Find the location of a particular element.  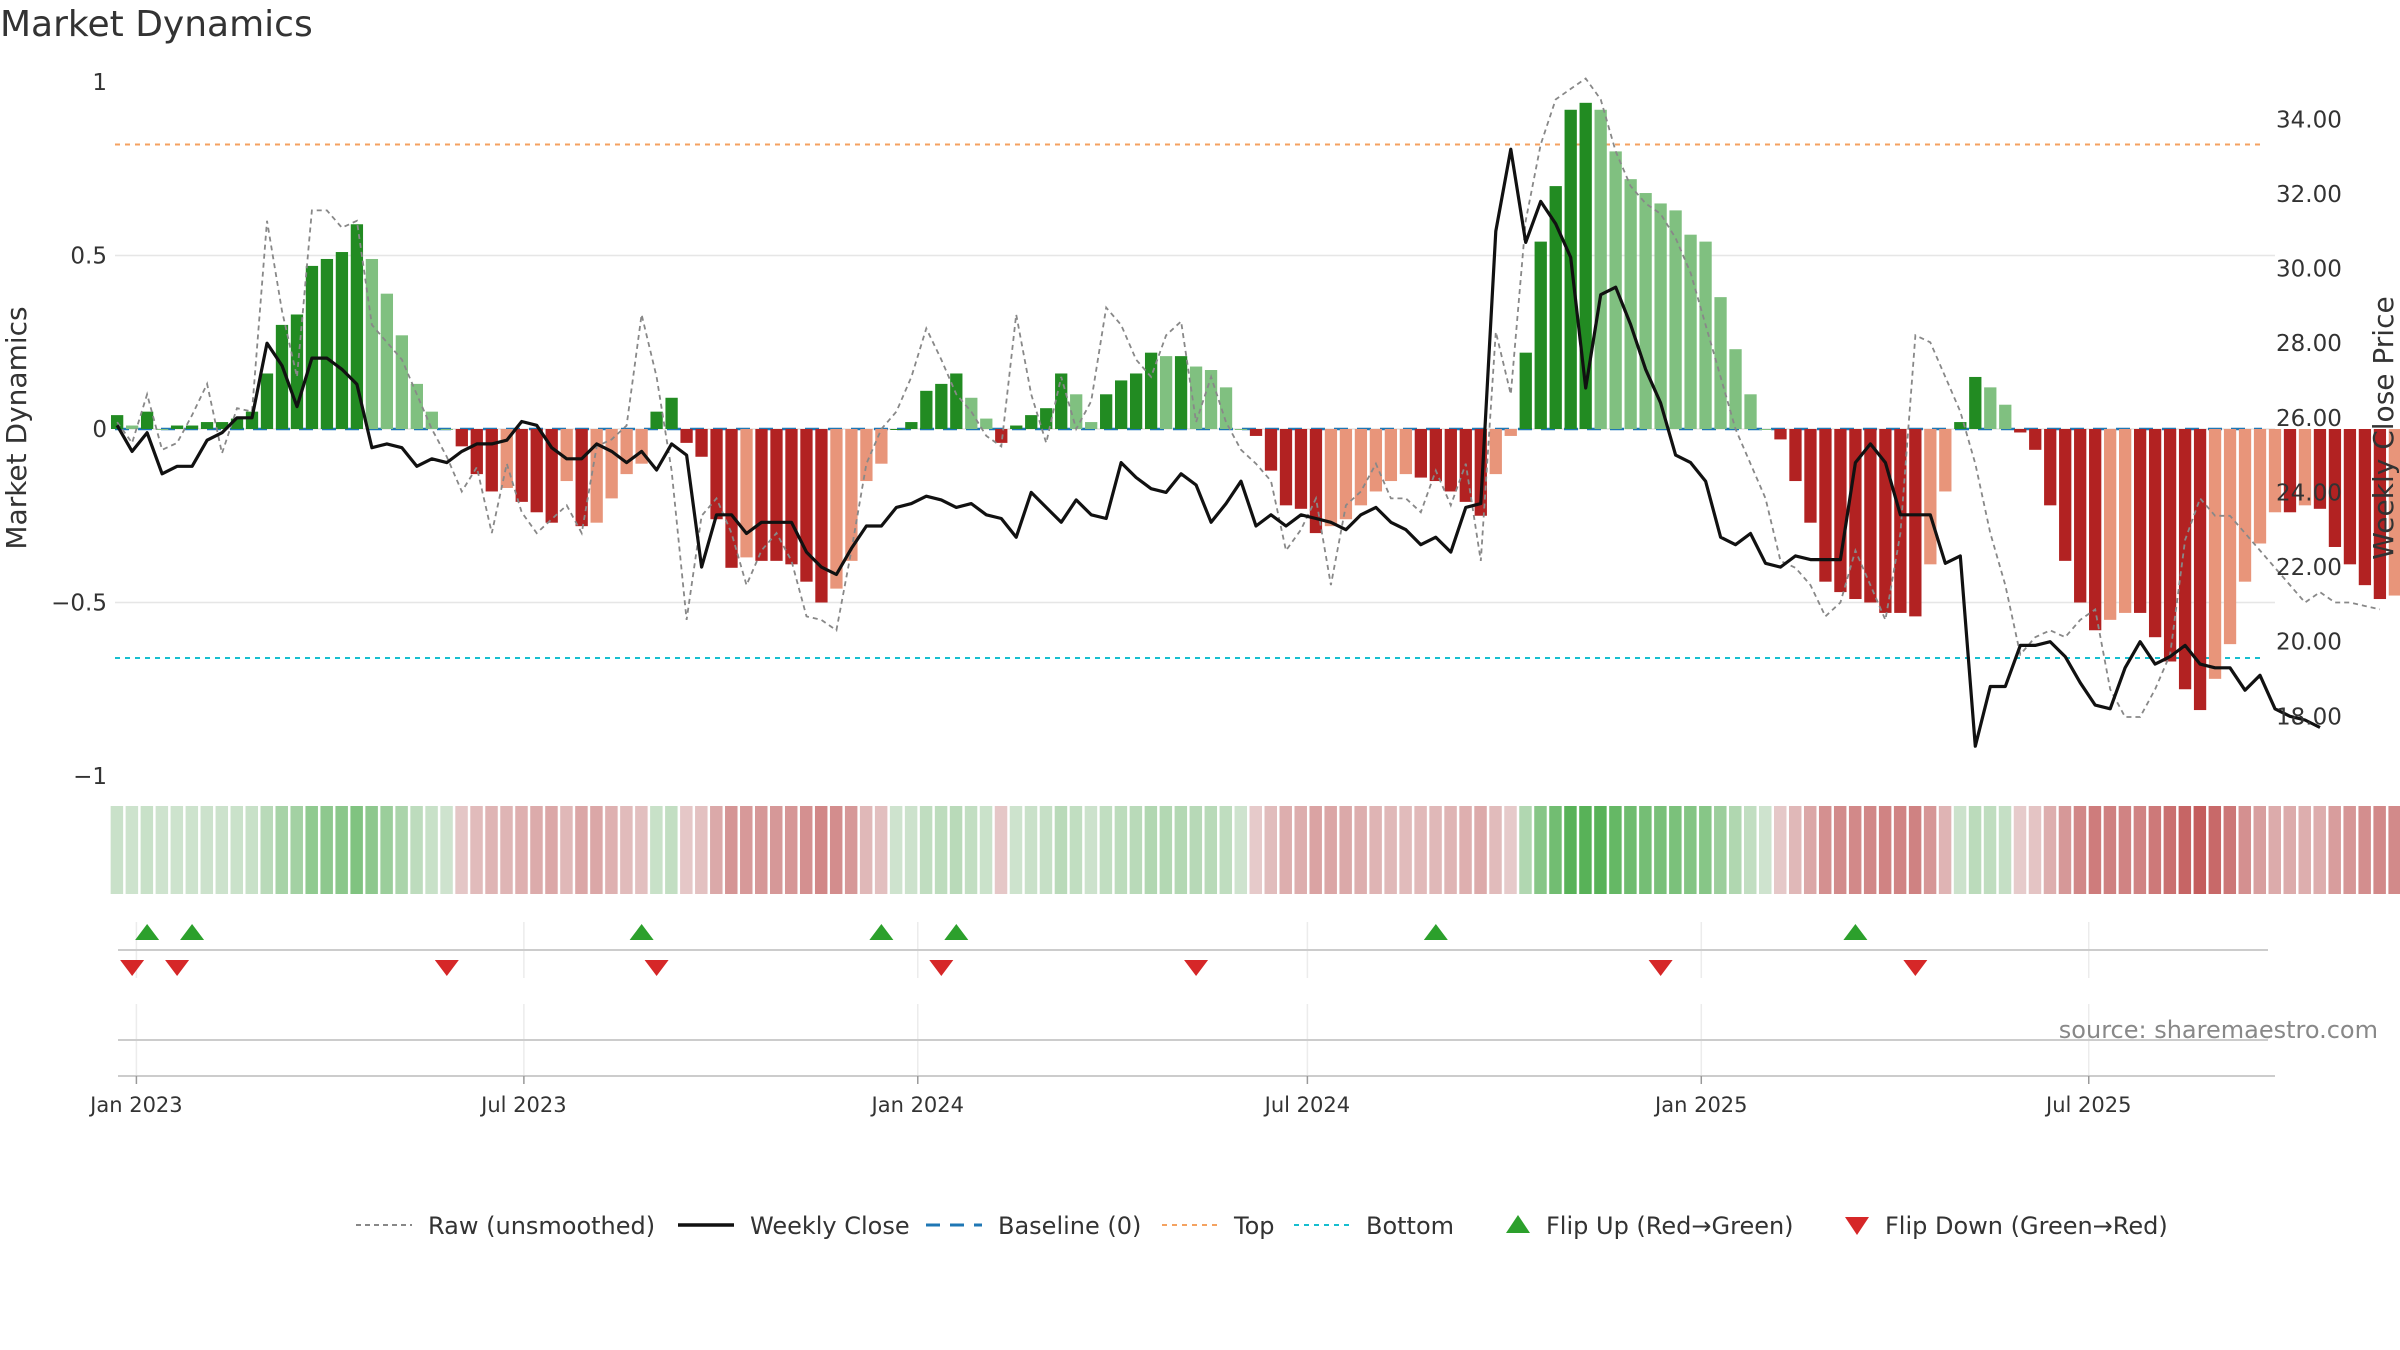

y2-tick-label: 20.00 is located at coordinates (2309, 643).